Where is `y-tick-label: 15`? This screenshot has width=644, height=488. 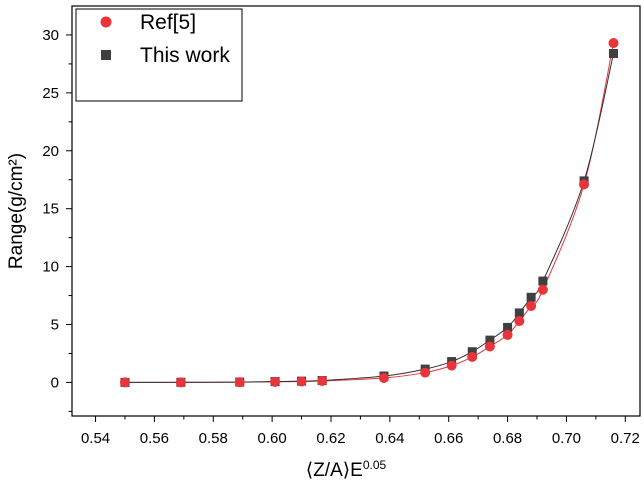 y-tick-label: 15 is located at coordinates (50, 209).